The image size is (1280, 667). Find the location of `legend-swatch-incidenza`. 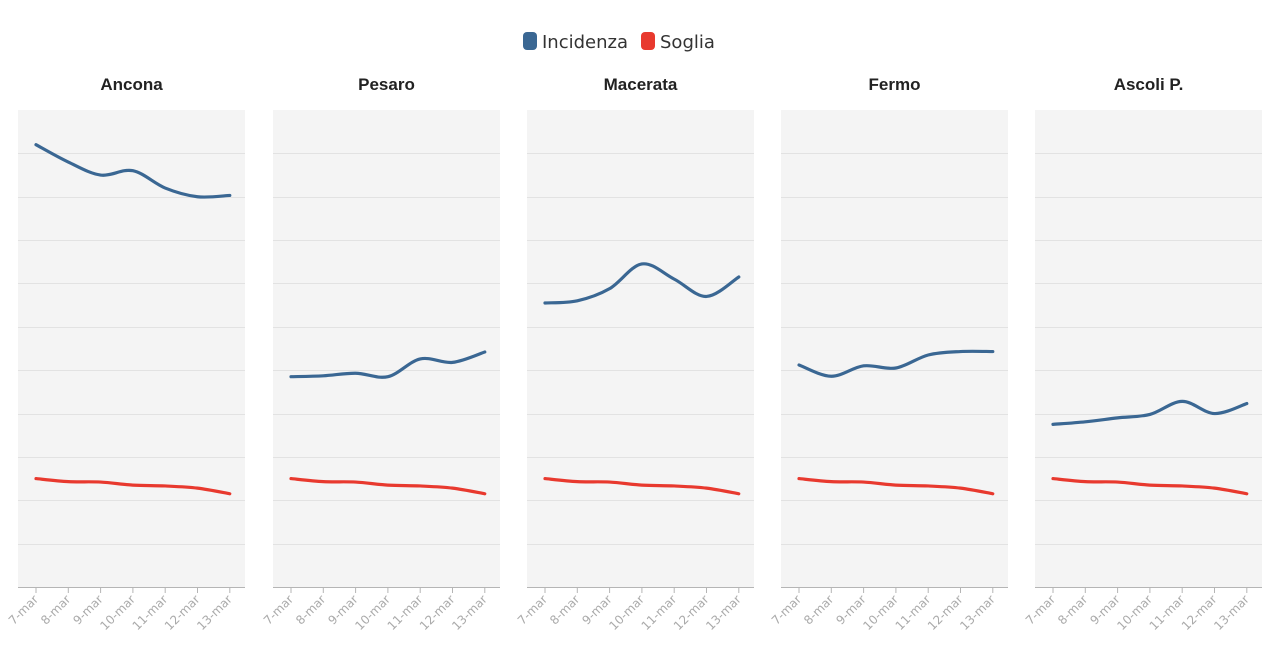

legend-swatch-incidenza is located at coordinates (530, 41).